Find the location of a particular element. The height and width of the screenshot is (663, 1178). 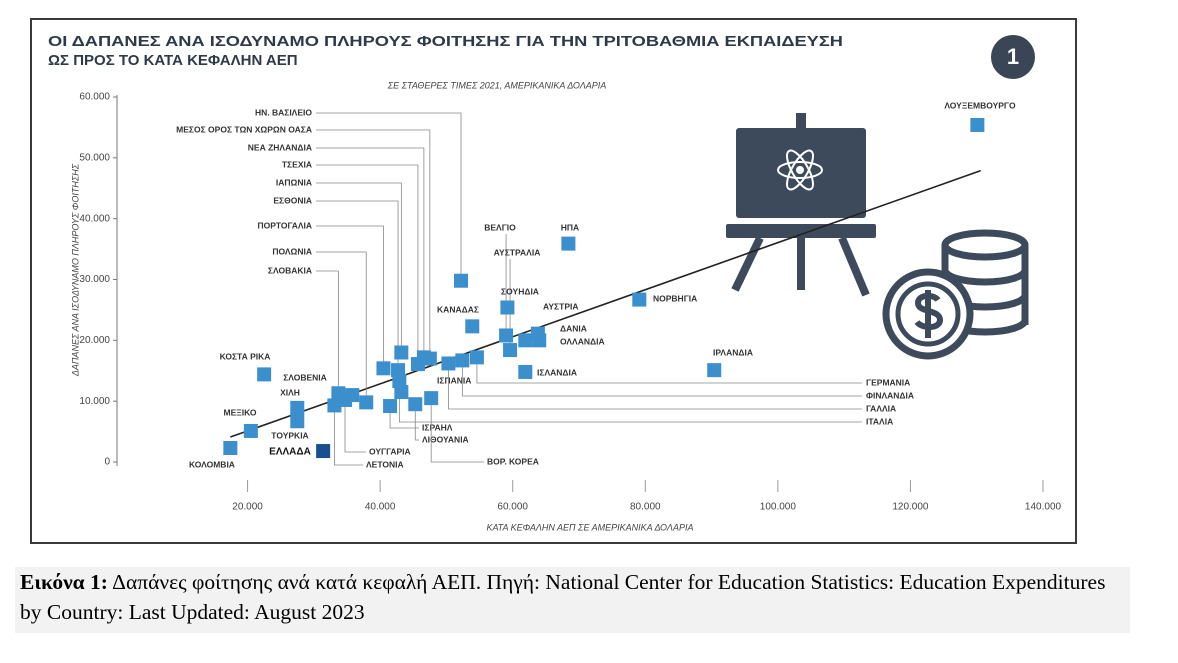

point-label: ΔΑΝΙΑ is located at coordinates (573, 328).